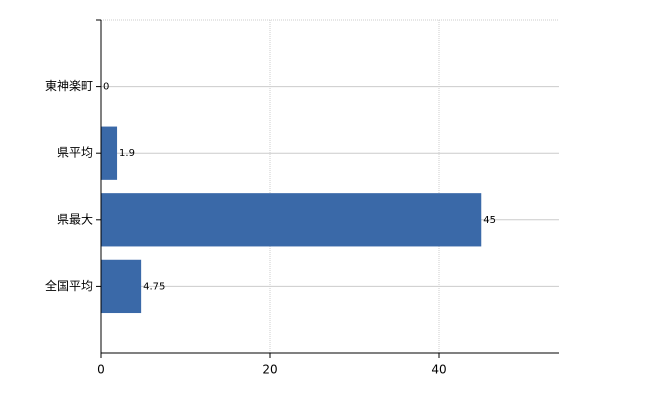 This screenshot has height=404, width=650. I want to click on y-tick-label: 全国平均, so click(69, 285).